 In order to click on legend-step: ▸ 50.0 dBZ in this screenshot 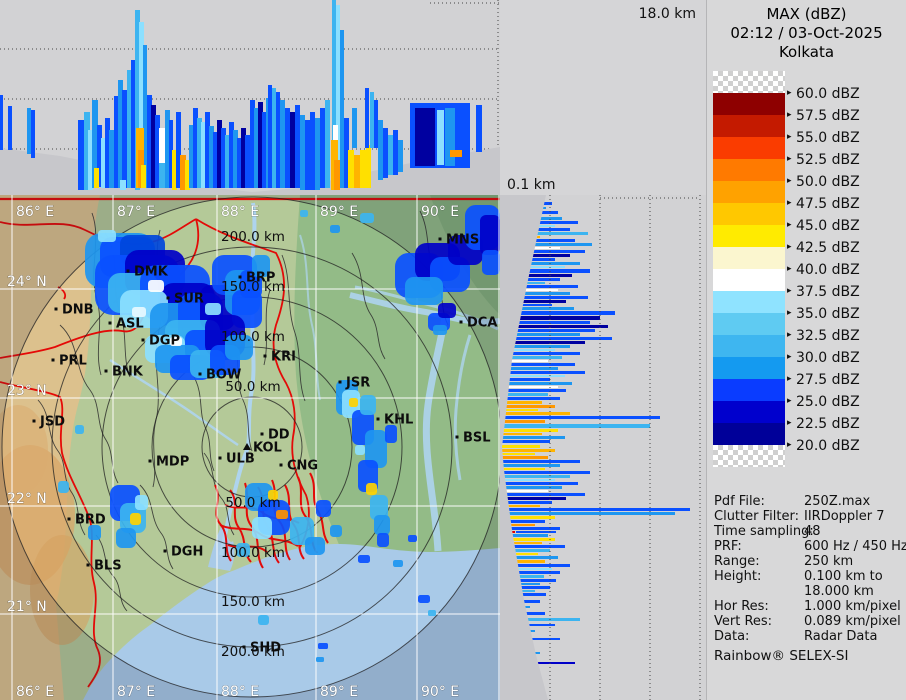, I will do `click(806, 174)`.